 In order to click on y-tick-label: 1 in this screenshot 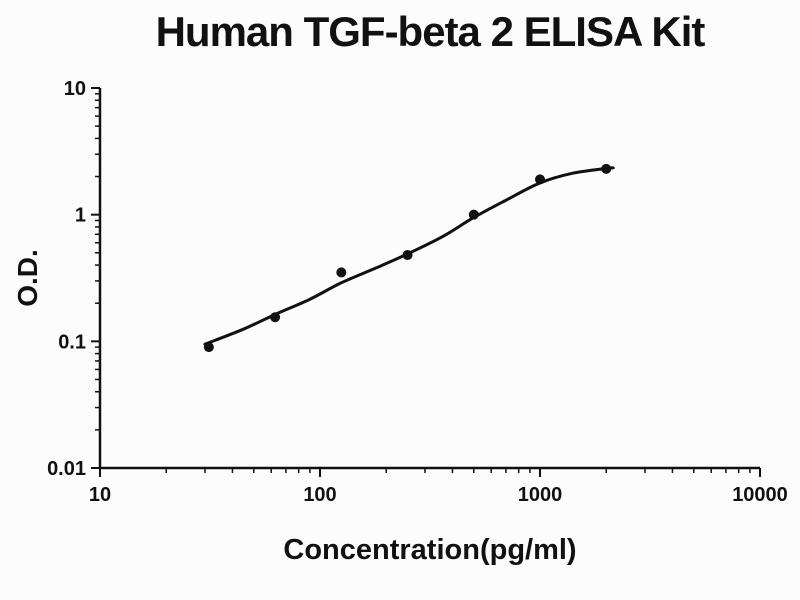, I will do `click(80, 216)`.